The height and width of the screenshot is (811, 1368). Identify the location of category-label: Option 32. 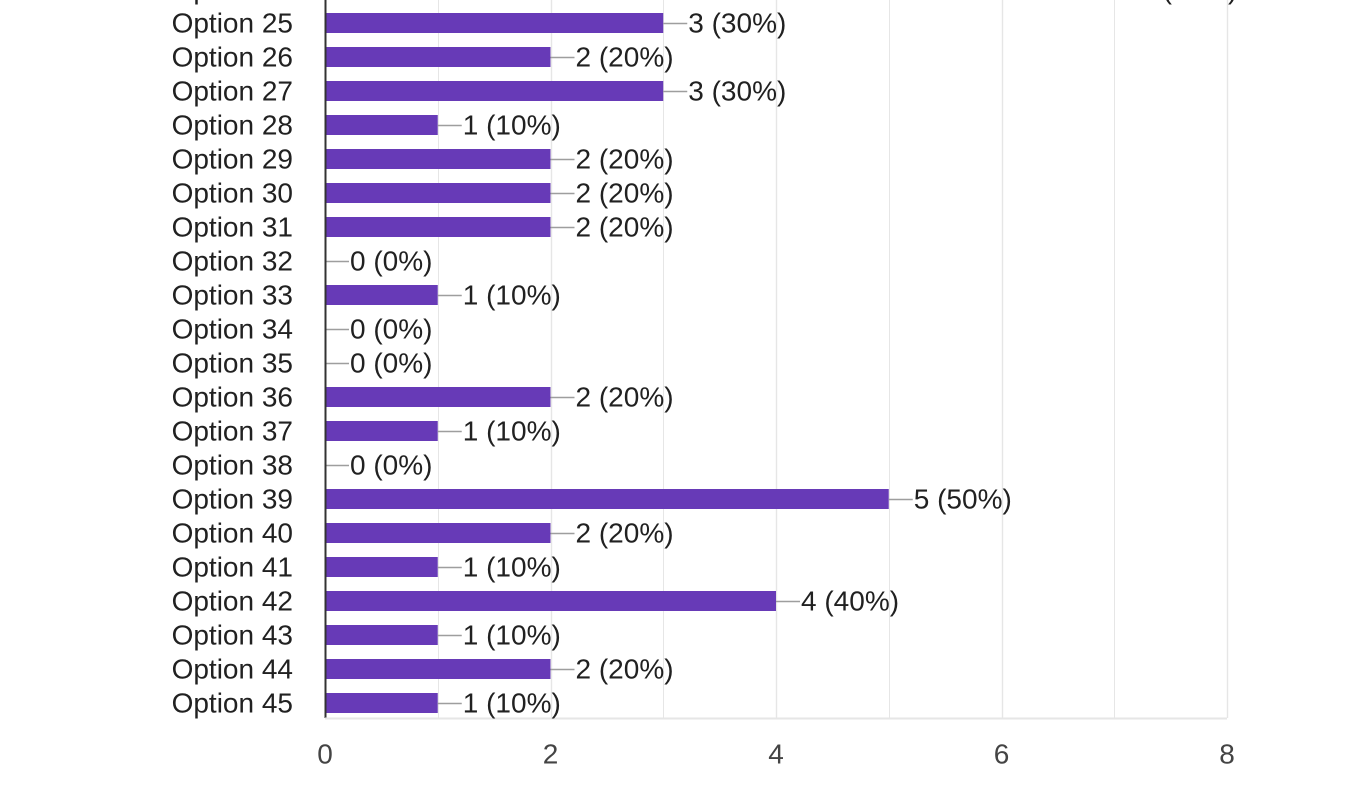
(232, 261).